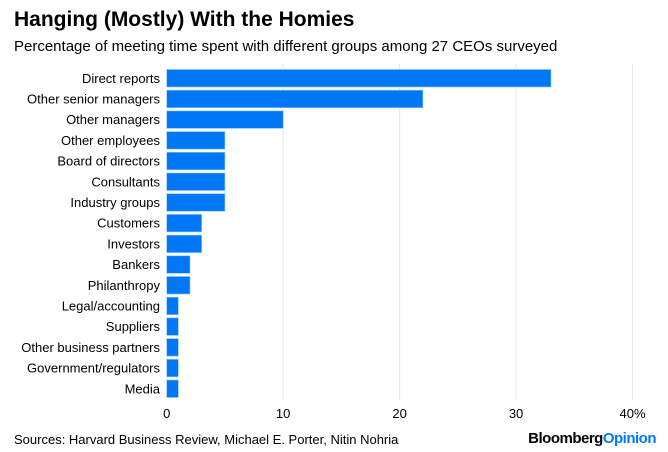  What do you see at coordinates (111, 305) in the screenshot?
I see `category-label: Legal/accounting` at bounding box center [111, 305].